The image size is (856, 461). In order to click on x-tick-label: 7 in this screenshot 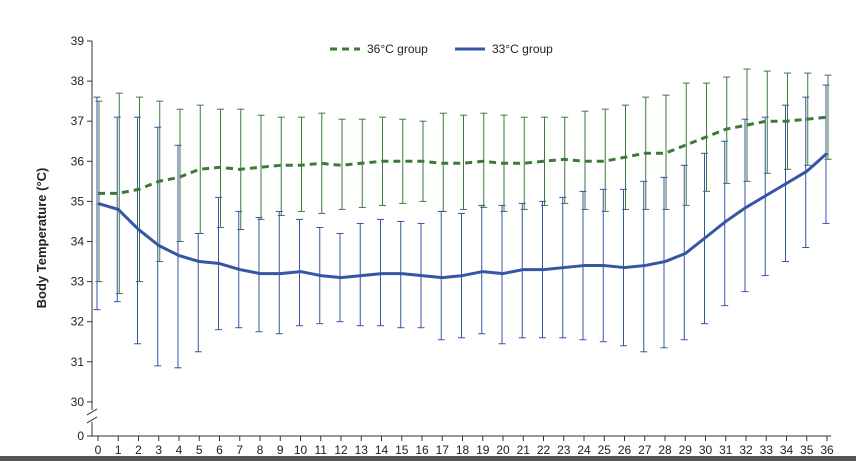, I will do `click(239, 450)`.